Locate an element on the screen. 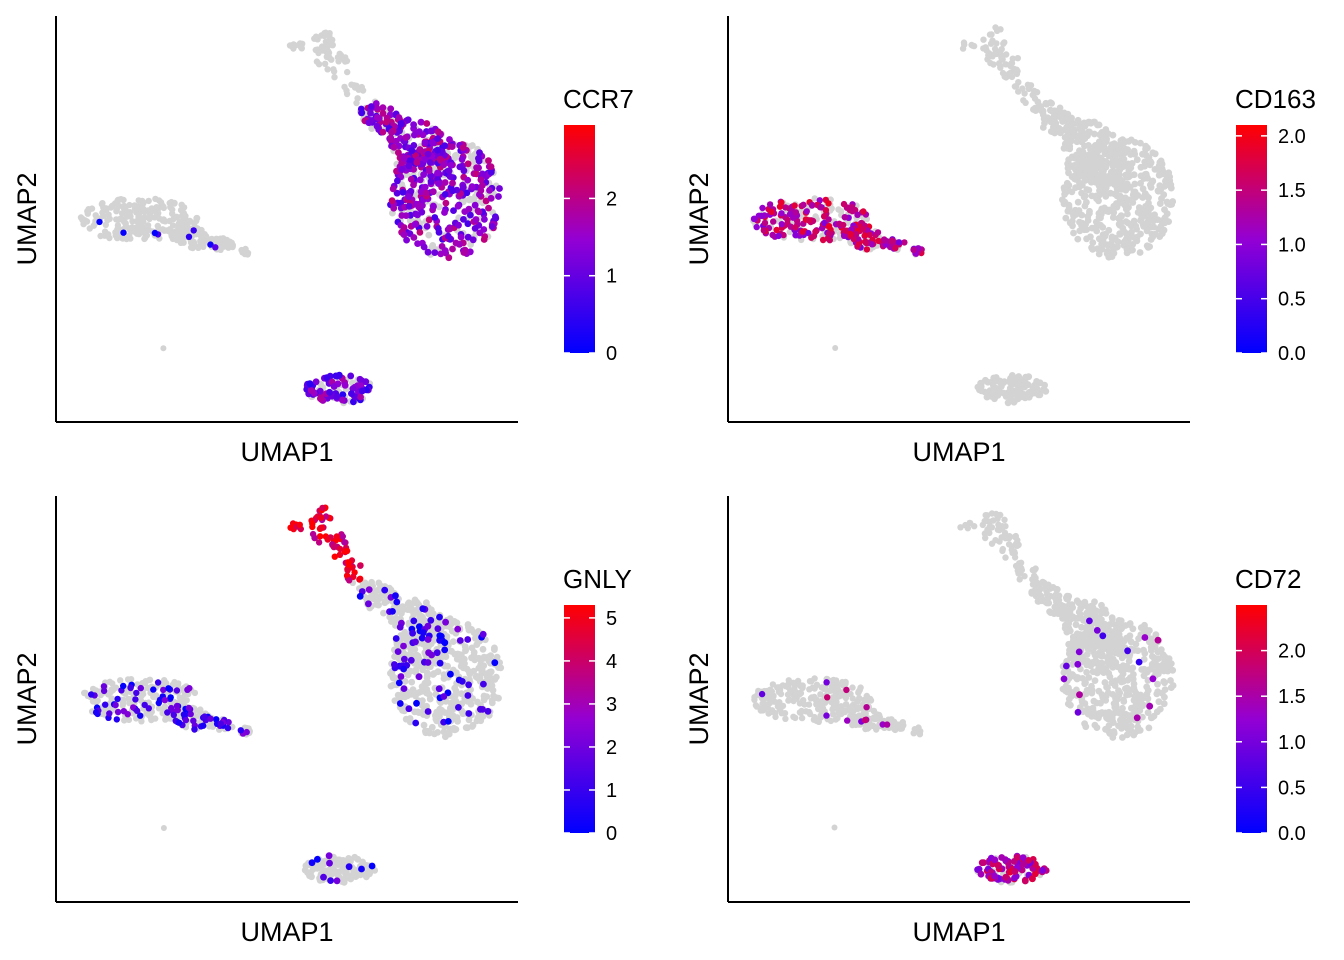  legend-tick-label: 2 is located at coordinates (611, 199).